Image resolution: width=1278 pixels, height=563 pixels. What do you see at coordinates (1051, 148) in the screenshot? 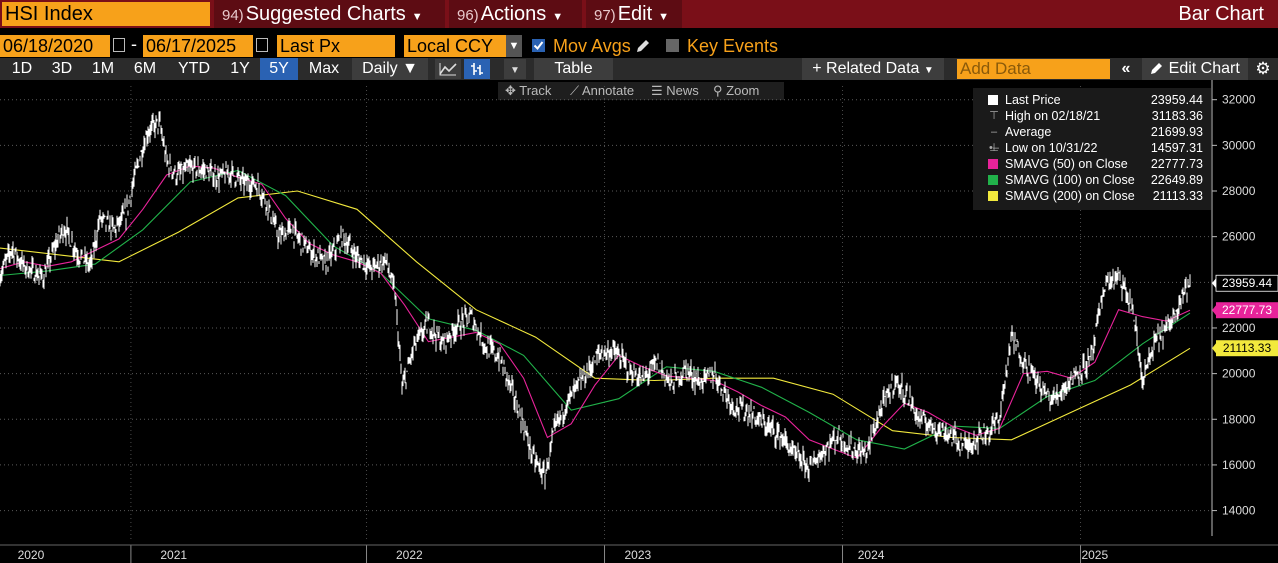
I see `legend-label: Low on 10/31/22` at bounding box center [1051, 148].